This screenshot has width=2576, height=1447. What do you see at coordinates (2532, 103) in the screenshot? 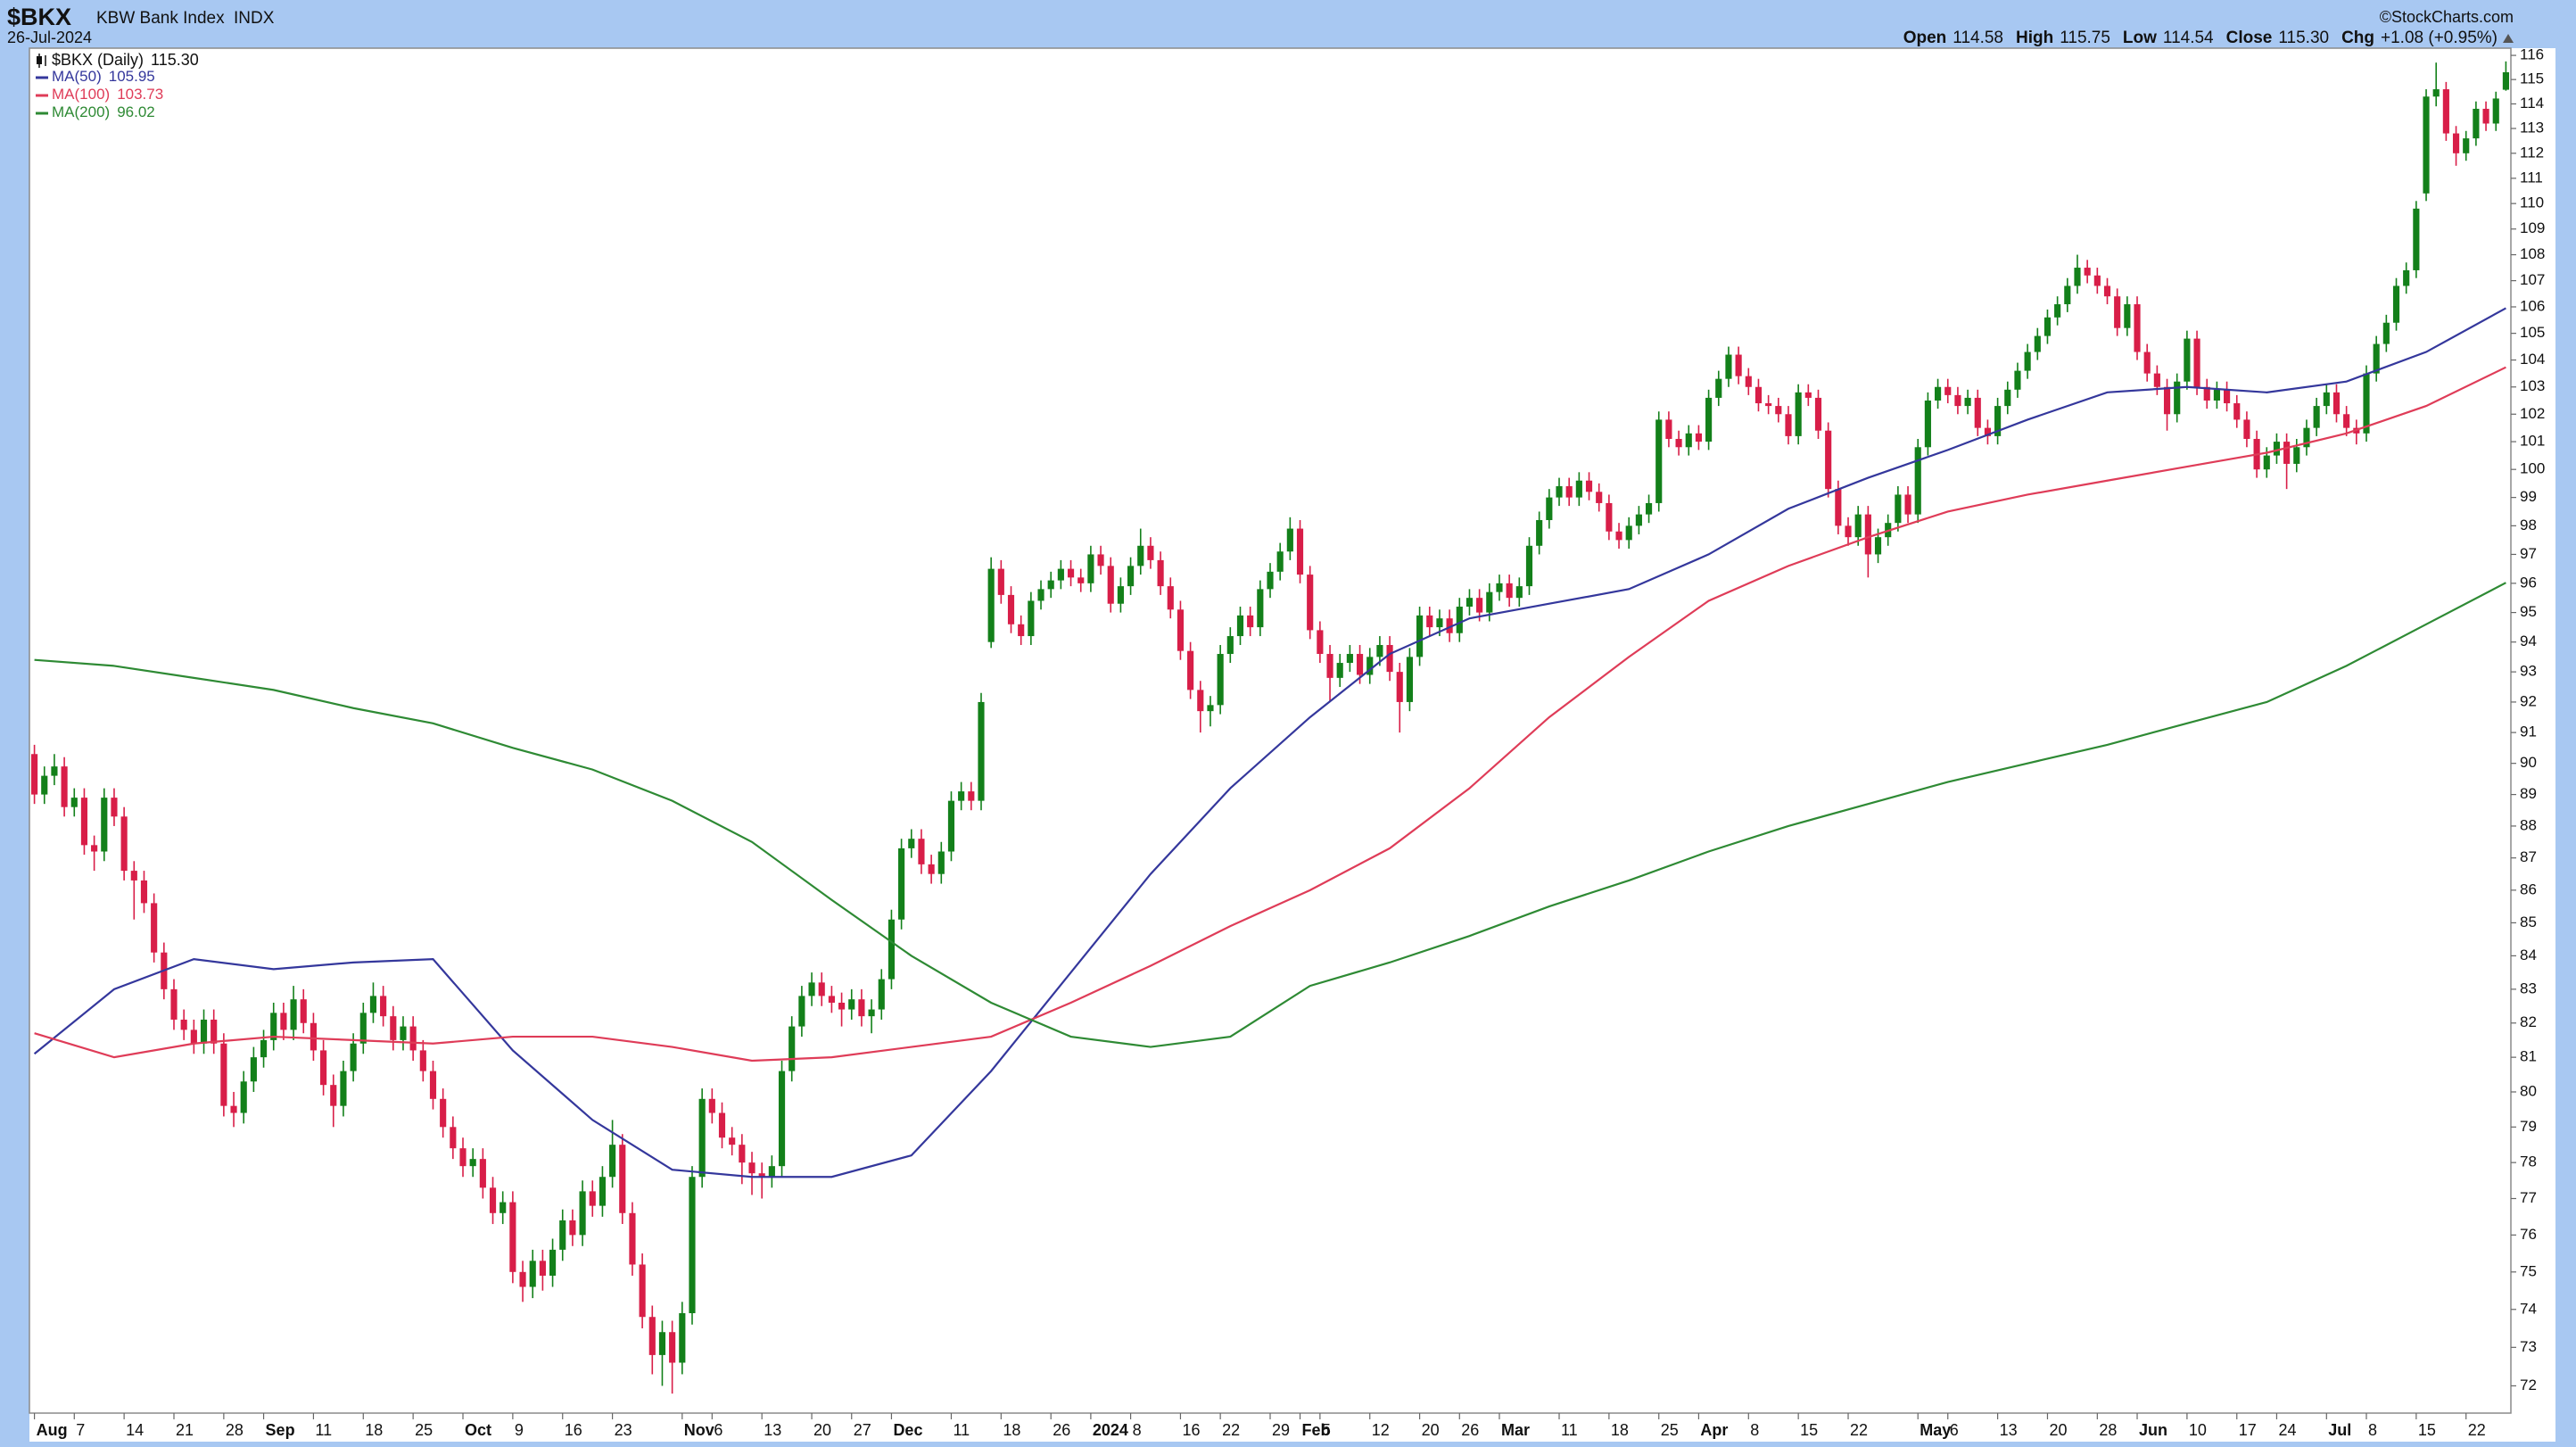
I see `y-tick-label: 114` at bounding box center [2532, 103].